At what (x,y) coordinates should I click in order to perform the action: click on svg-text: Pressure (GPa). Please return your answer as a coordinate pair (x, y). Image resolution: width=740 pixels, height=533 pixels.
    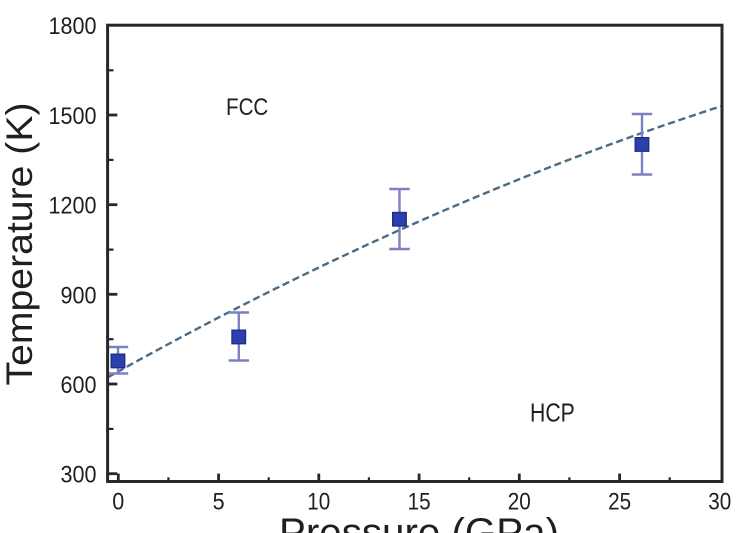
    Looking at the image, I should click on (419, 522).